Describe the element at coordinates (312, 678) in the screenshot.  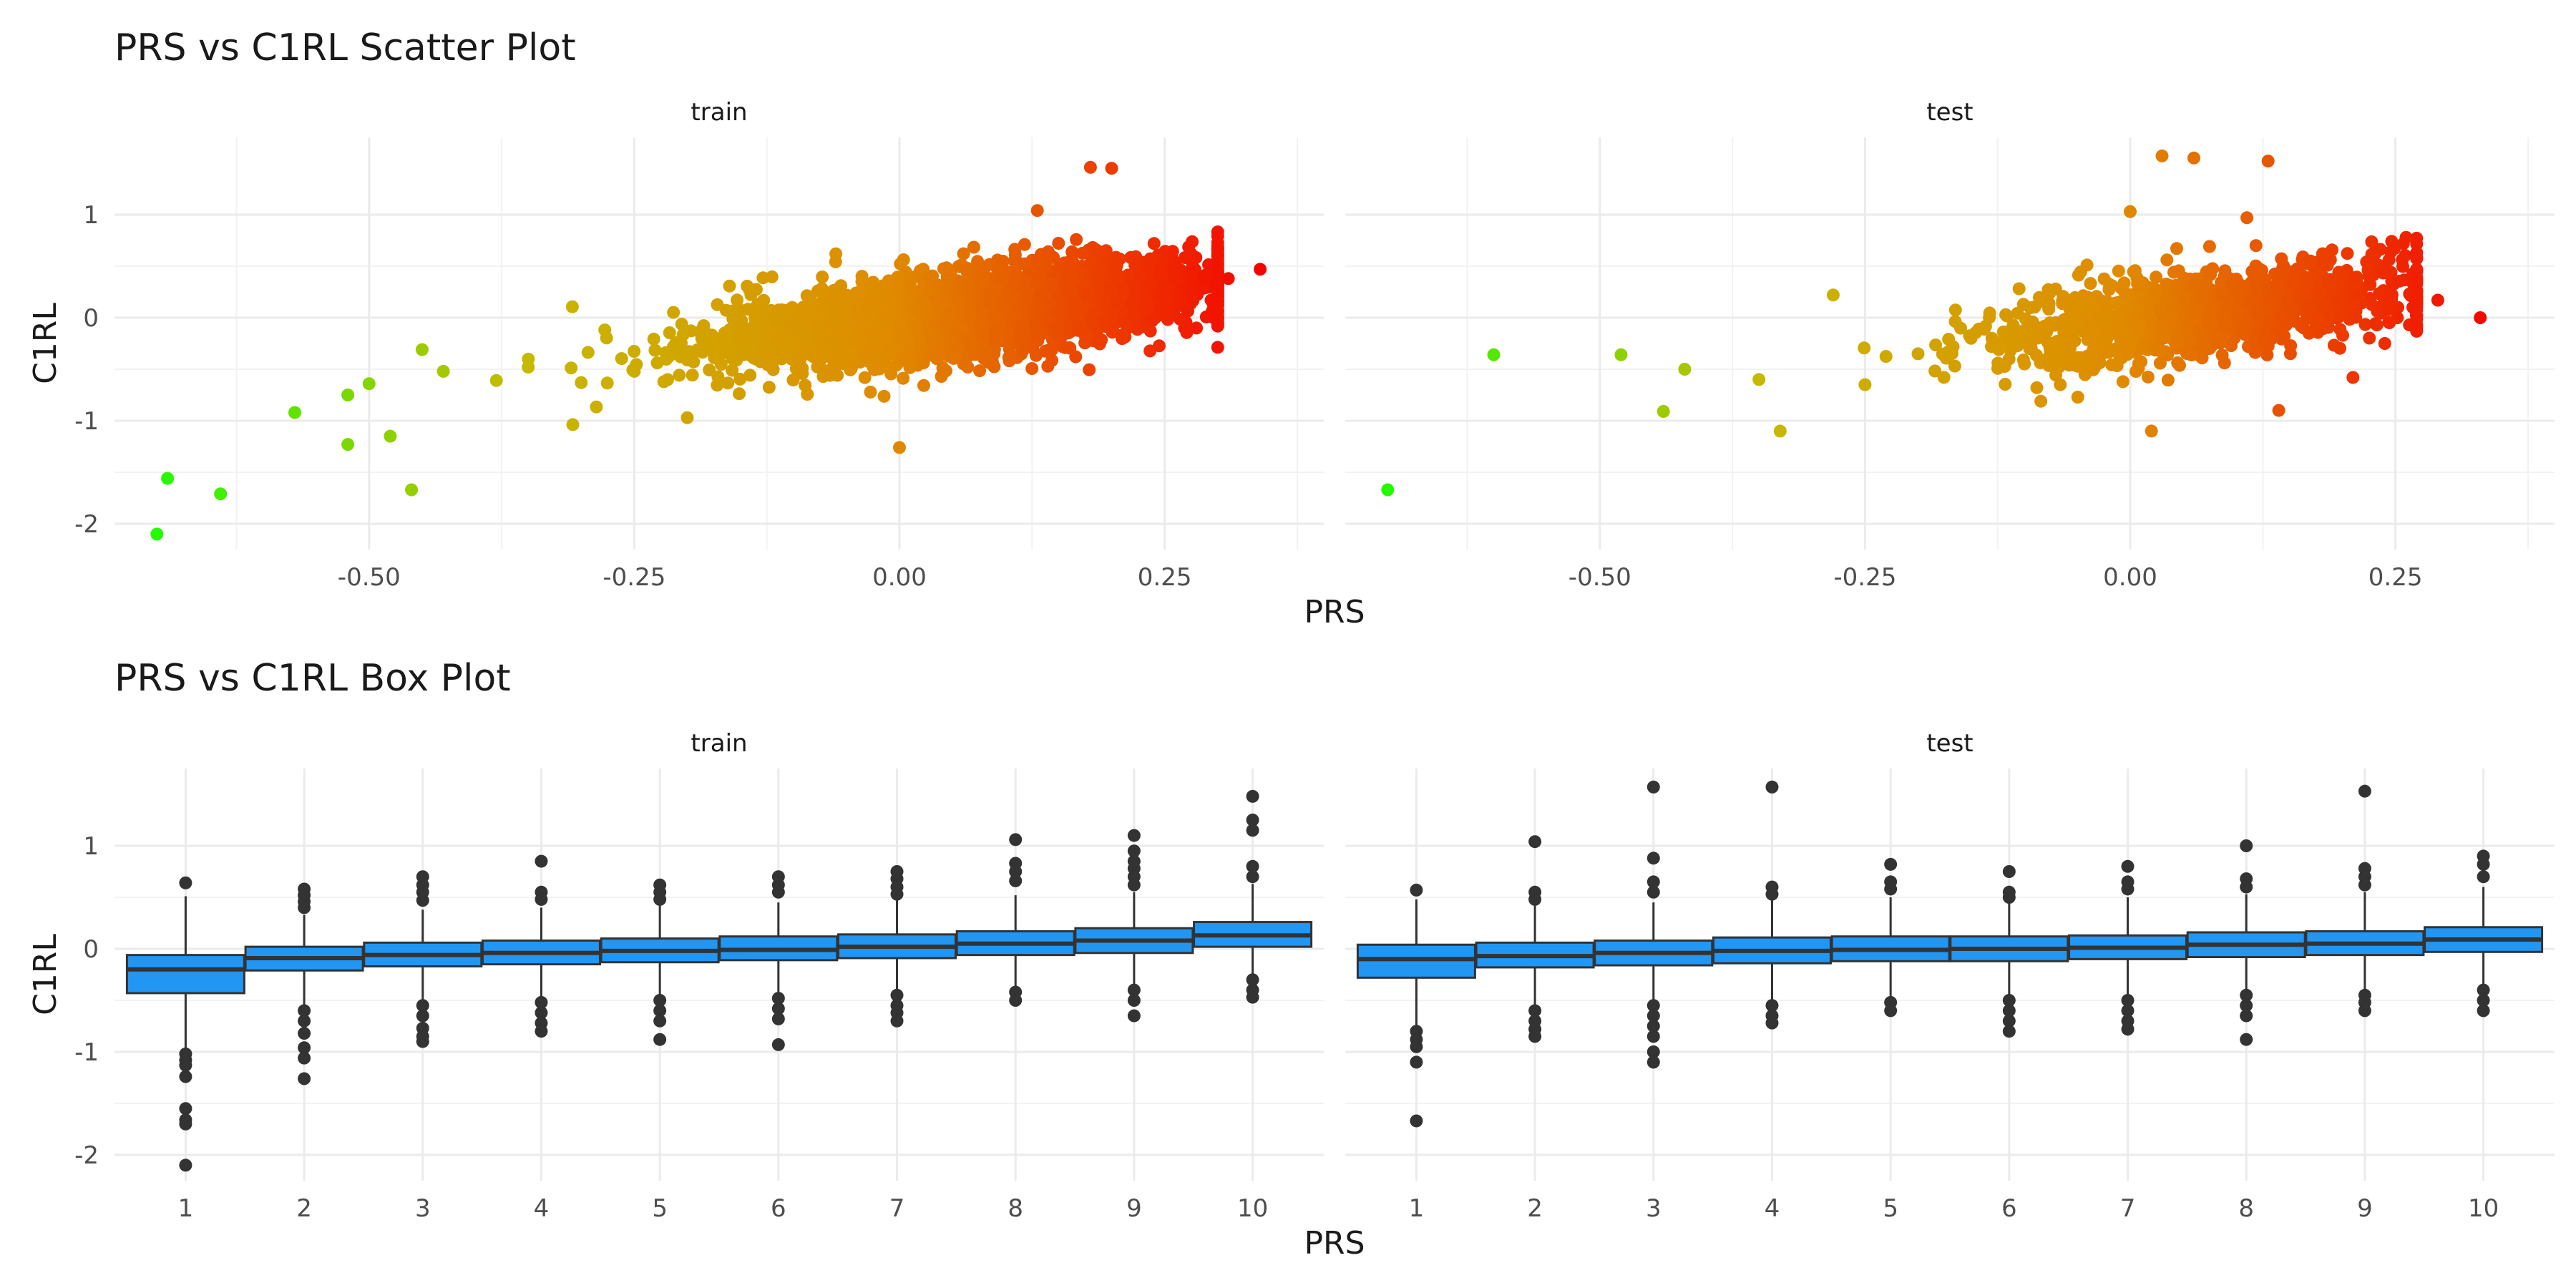
I see `box-title: PRS vs C1RL Box Plot` at that location.